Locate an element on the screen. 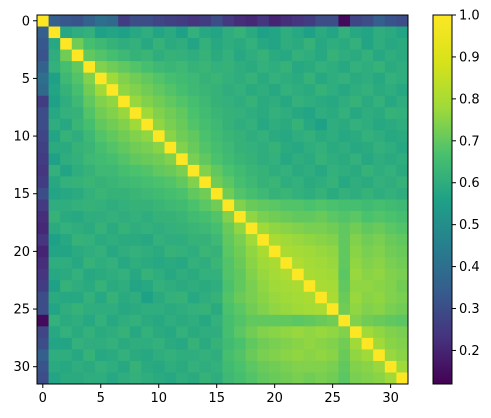 This screenshot has height=418, width=491. colorbar-gradient is located at coordinates (442, 199).